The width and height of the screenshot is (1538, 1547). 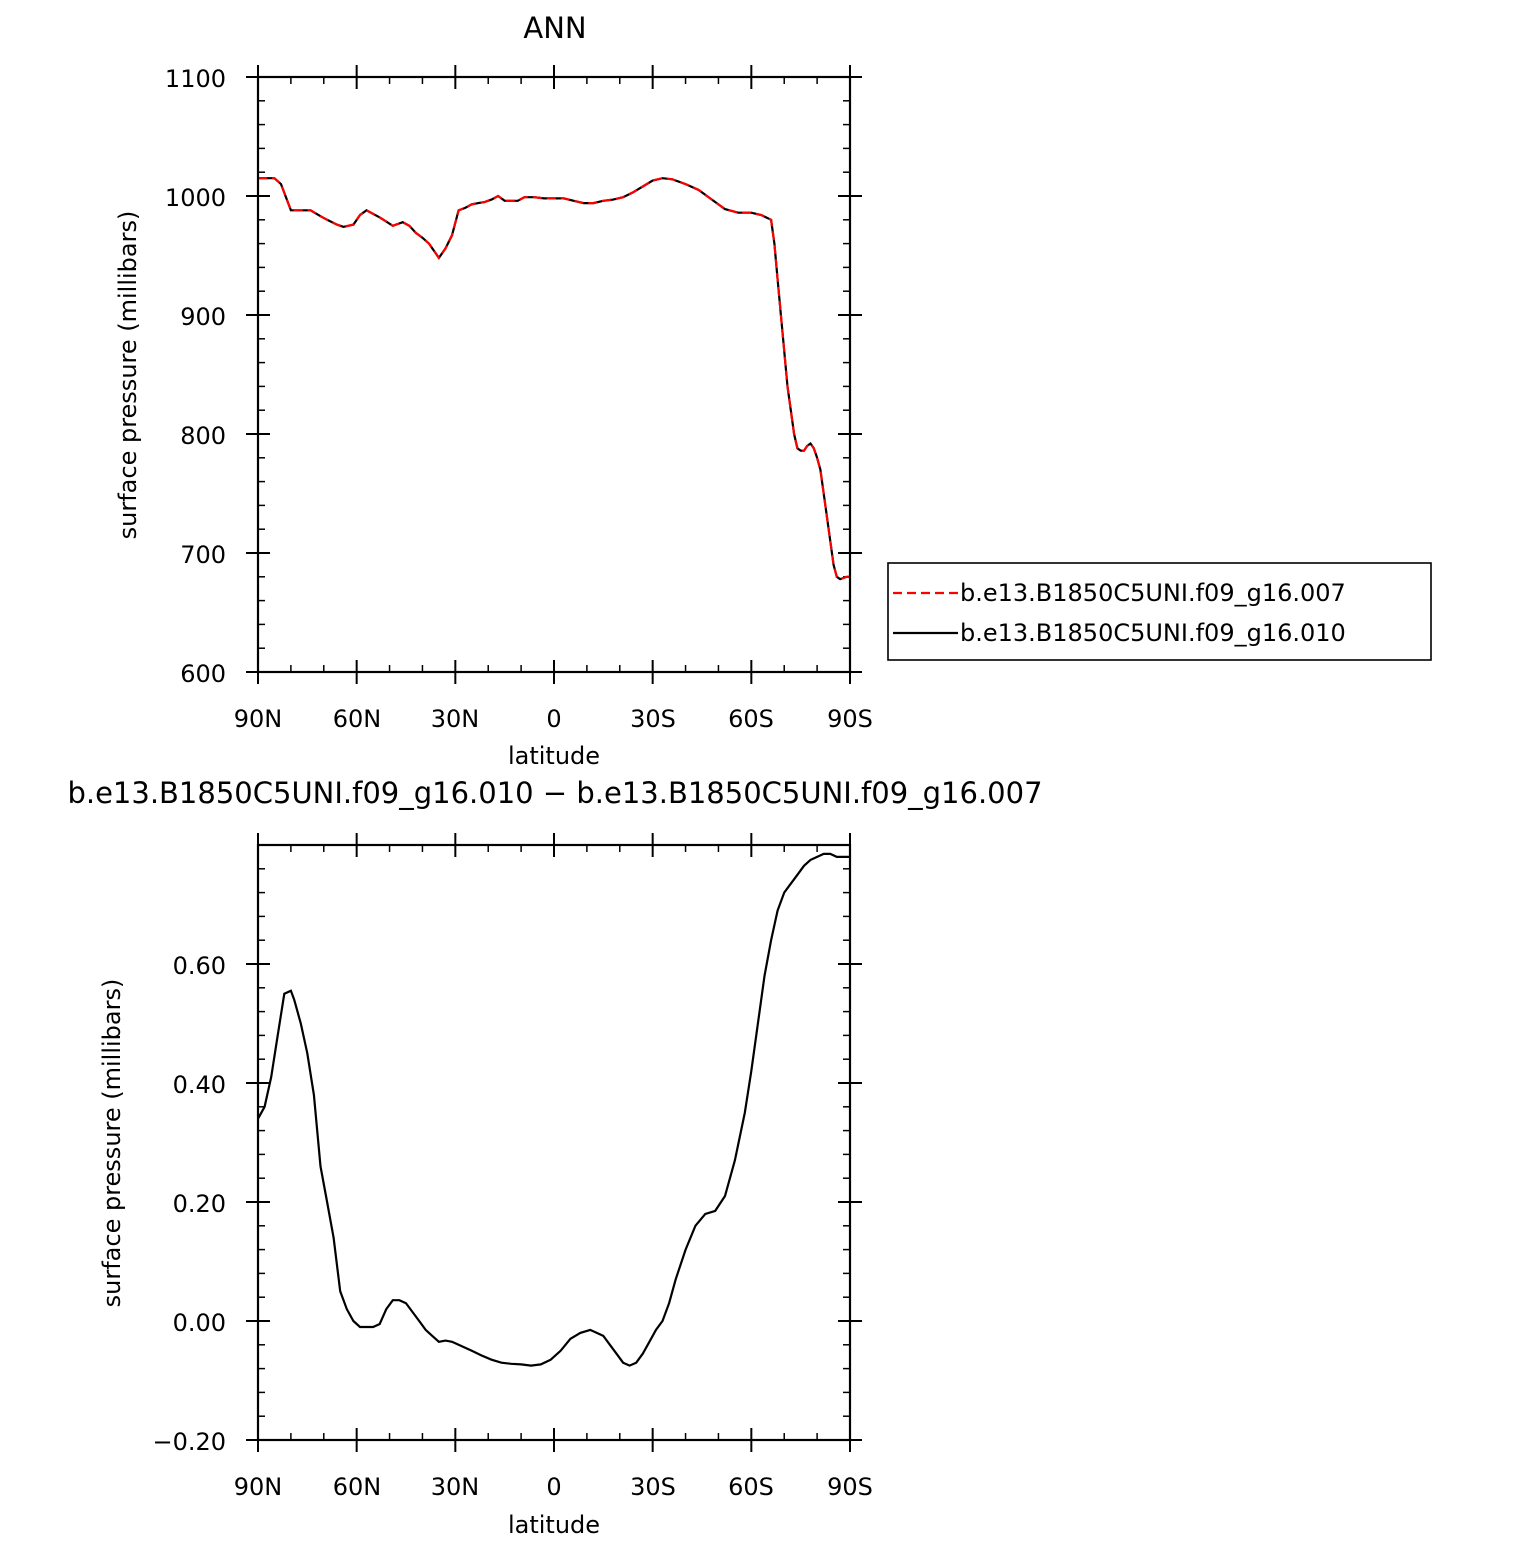 I want to click on top-chart-title: ANN, so click(x=554, y=28).